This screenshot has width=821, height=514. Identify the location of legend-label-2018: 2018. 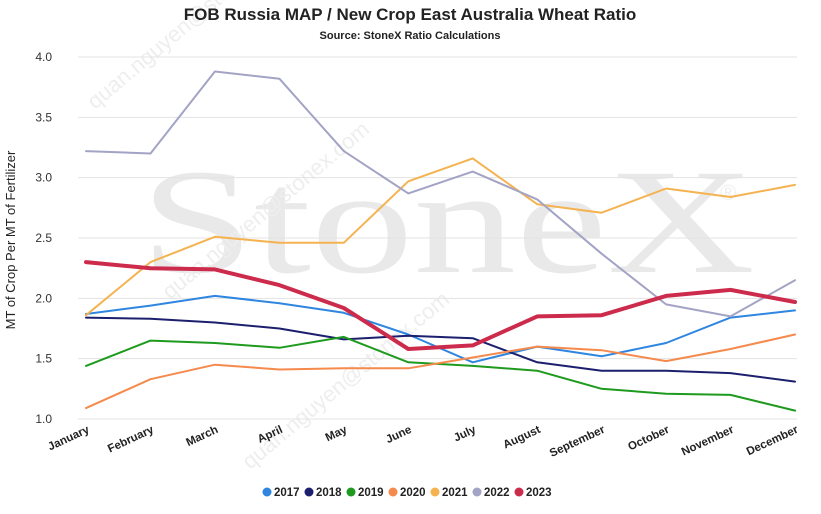
(329, 493).